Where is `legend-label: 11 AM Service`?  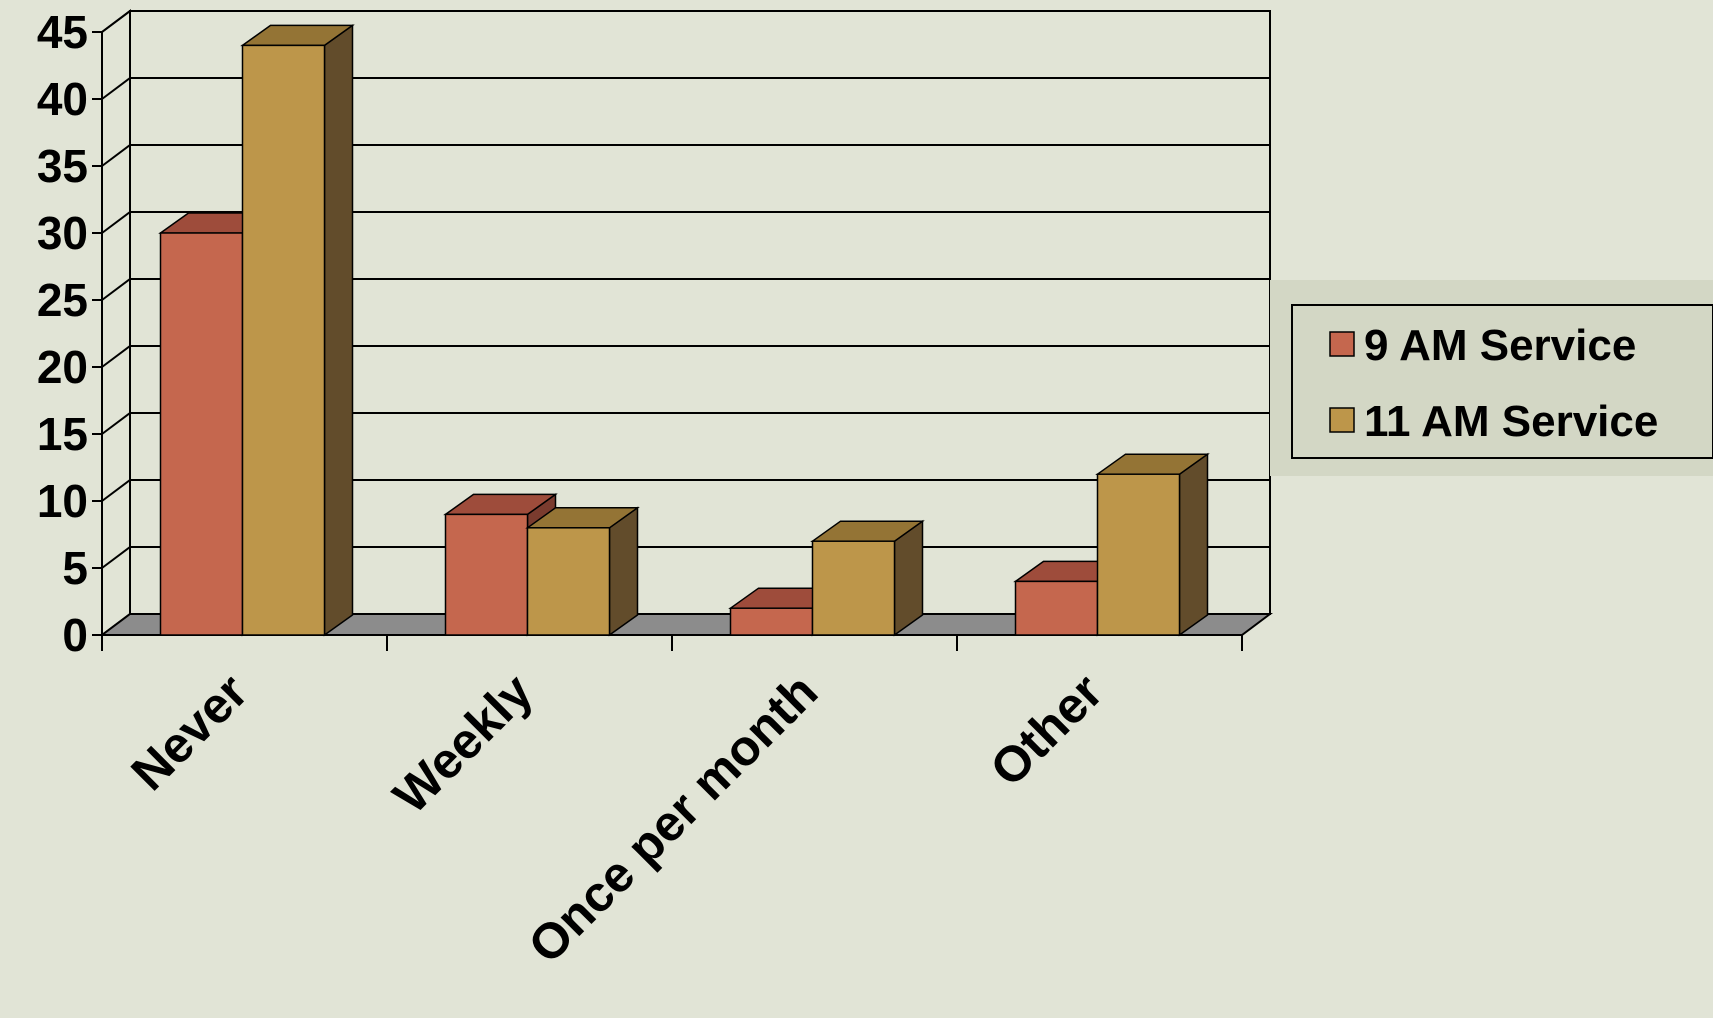
legend-label: 11 AM Service is located at coordinates (1511, 421).